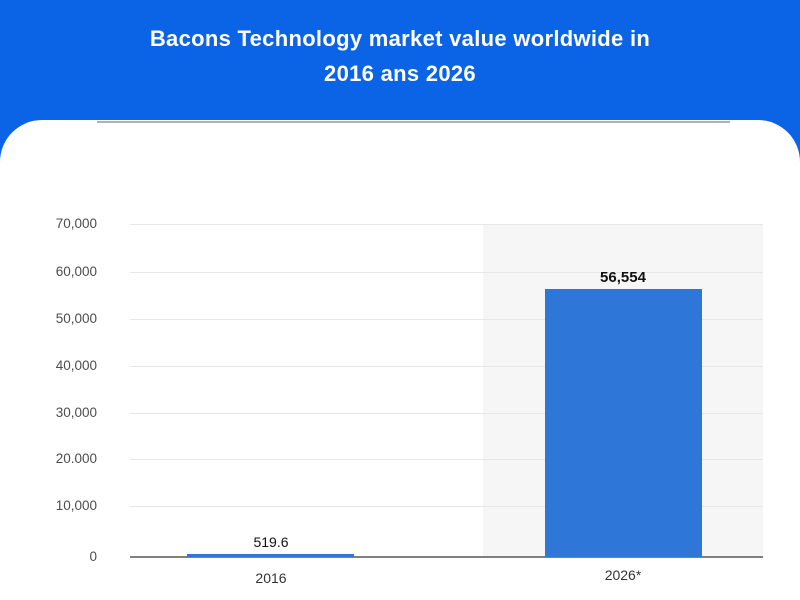  What do you see at coordinates (93, 556) in the screenshot?
I see `y-tick-label: 0` at bounding box center [93, 556].